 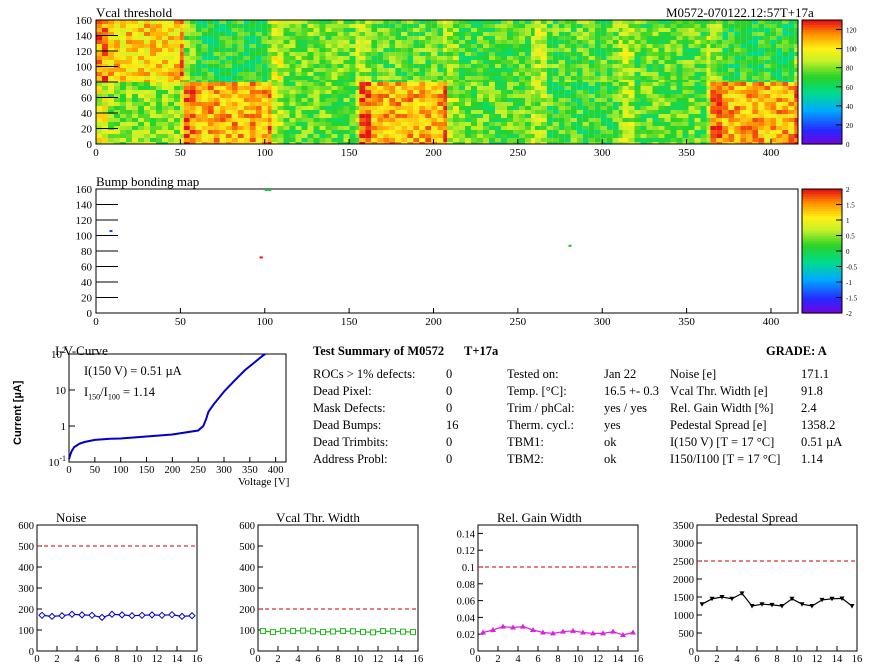 What do you see at coordinates (553, 633) in the screenshot?
I see `data-point` at bounding box center [553, 633].